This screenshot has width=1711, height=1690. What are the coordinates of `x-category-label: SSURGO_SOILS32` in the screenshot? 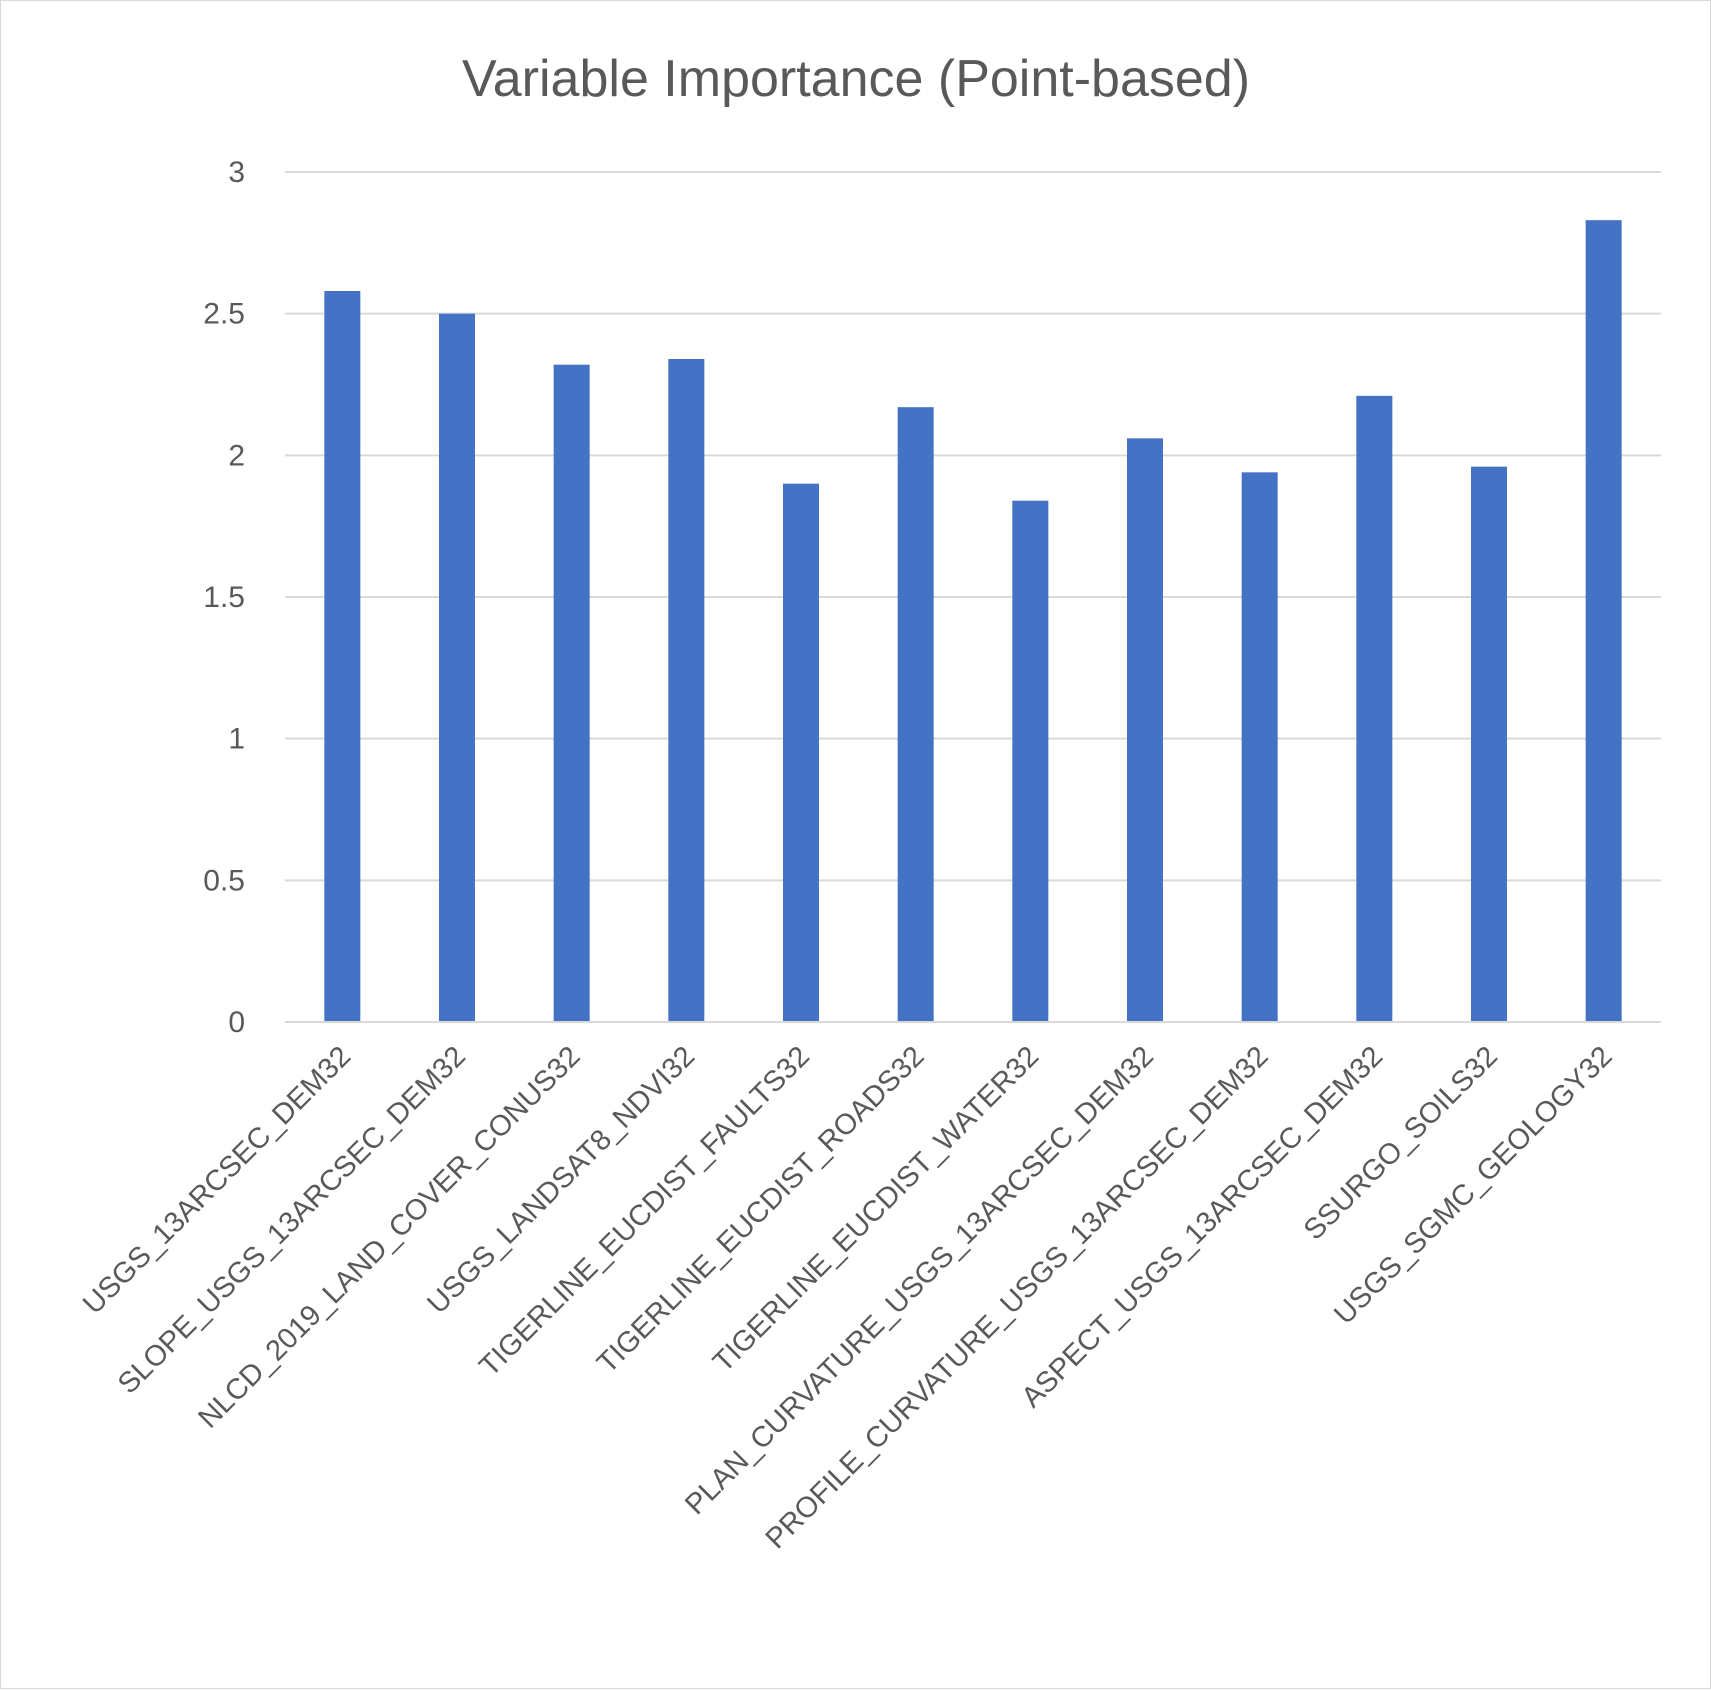 It's located at (1401, 1143).